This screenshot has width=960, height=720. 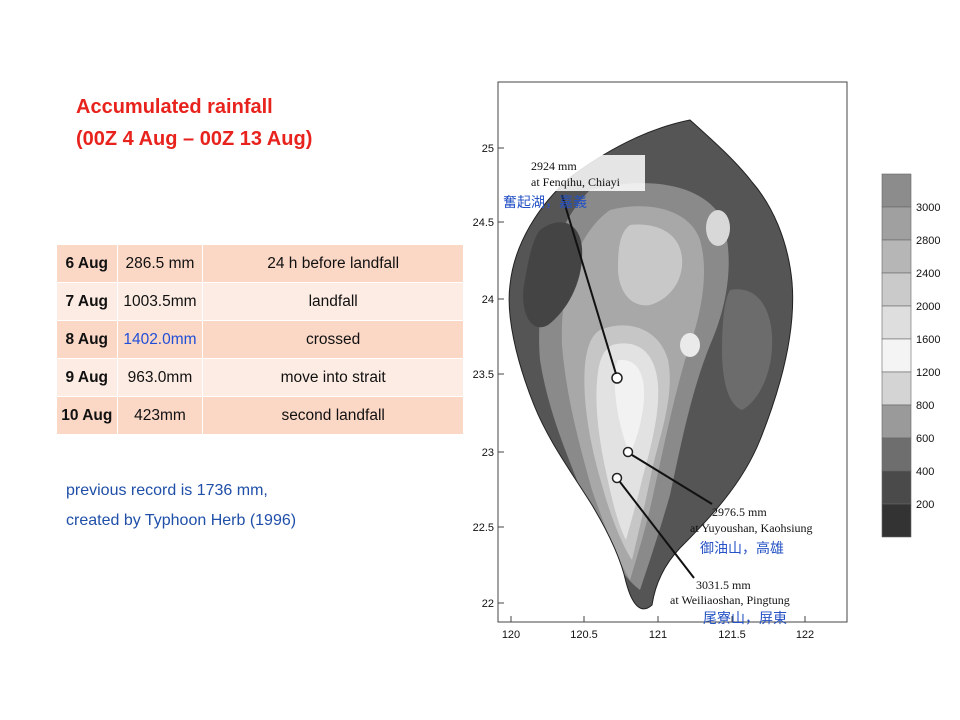 What do you see at coordinates (751, 528) in the screenshot?
I see `annotation-yuyoushan-place: at Yuyoushan, Kaohsiung` at bounding box center [751, 528].